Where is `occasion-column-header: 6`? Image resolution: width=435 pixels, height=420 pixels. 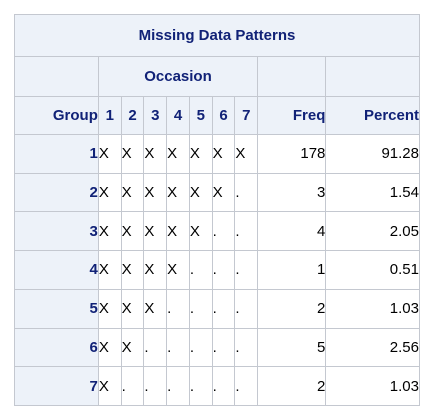 occasion-column-header: 6 is located at coordinates (223, 115).